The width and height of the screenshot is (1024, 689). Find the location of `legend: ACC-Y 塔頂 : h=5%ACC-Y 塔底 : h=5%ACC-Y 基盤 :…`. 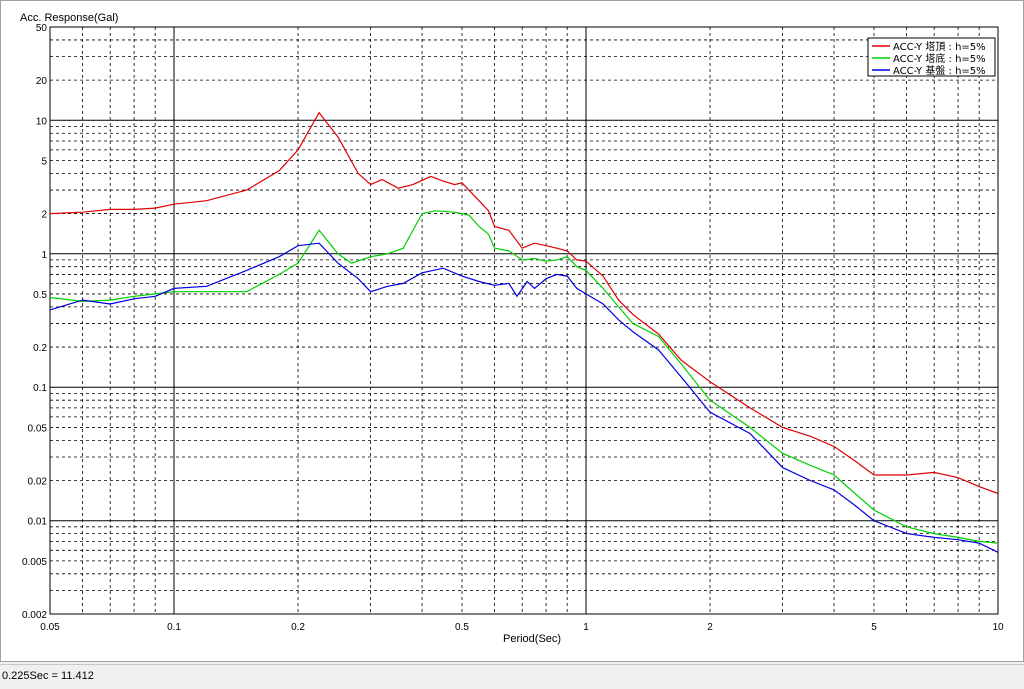

legend: ACC-Y 塔頂 : h=5%ACC-Y 塔底 : h=5%ACC-Y 基盤 :… is located at coordinates (931, 57).